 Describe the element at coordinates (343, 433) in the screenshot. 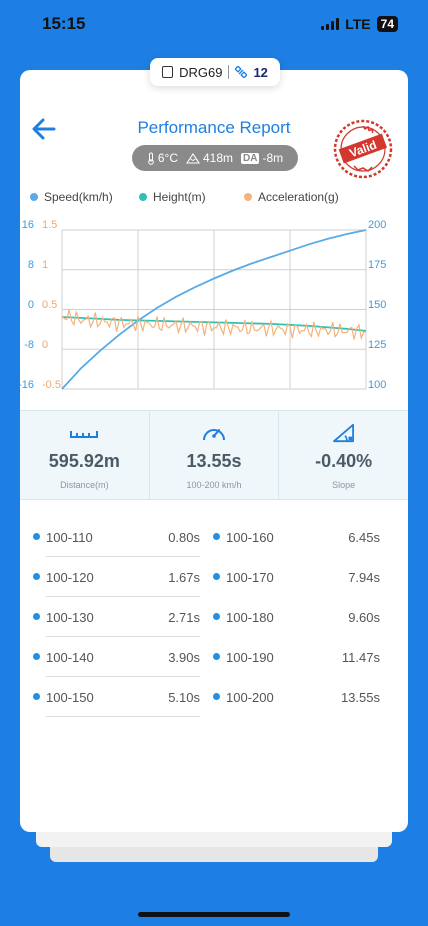

I see `slope-icon` at that location.